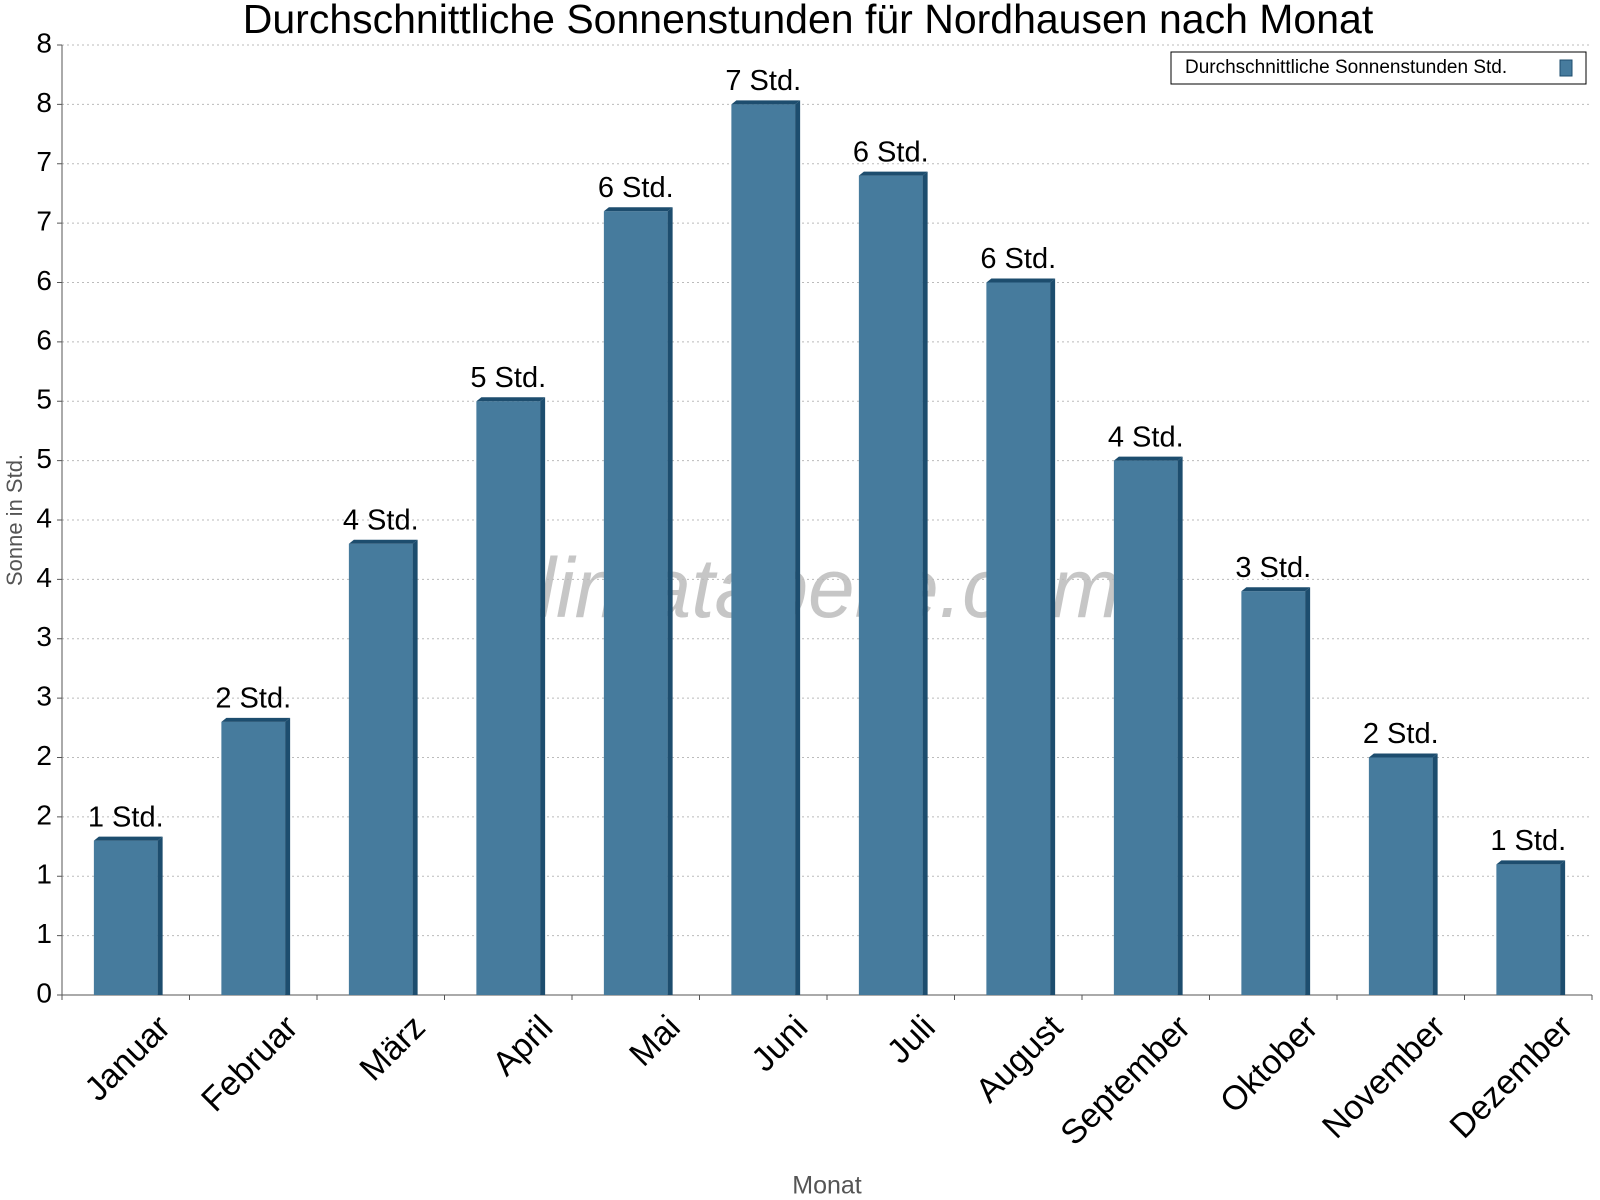 Image resolution: width=1600 pixels, height=1200 pixels. Describe the element at coordinates (1020, 1059) in the screenshot. I see `x-tick-label: August` at that location.